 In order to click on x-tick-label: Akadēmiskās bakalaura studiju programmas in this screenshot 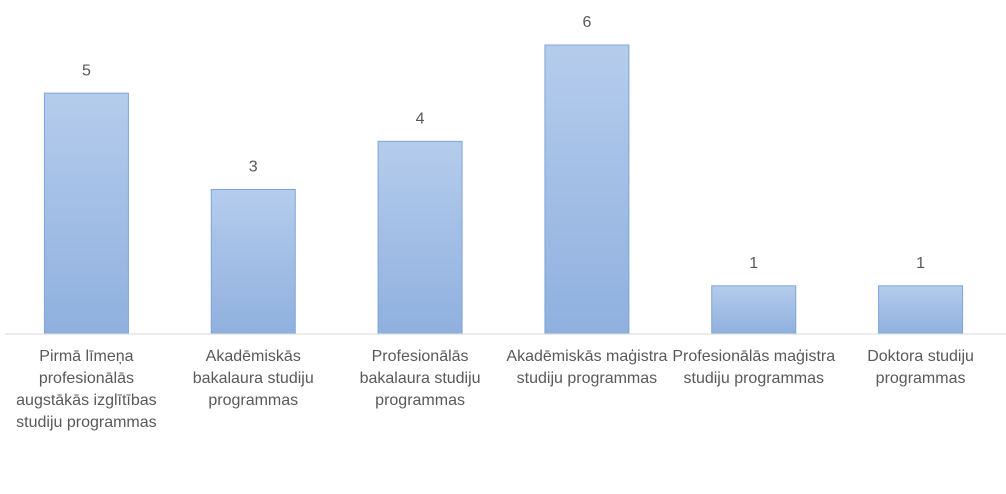, I will do `click(253, 378)`.